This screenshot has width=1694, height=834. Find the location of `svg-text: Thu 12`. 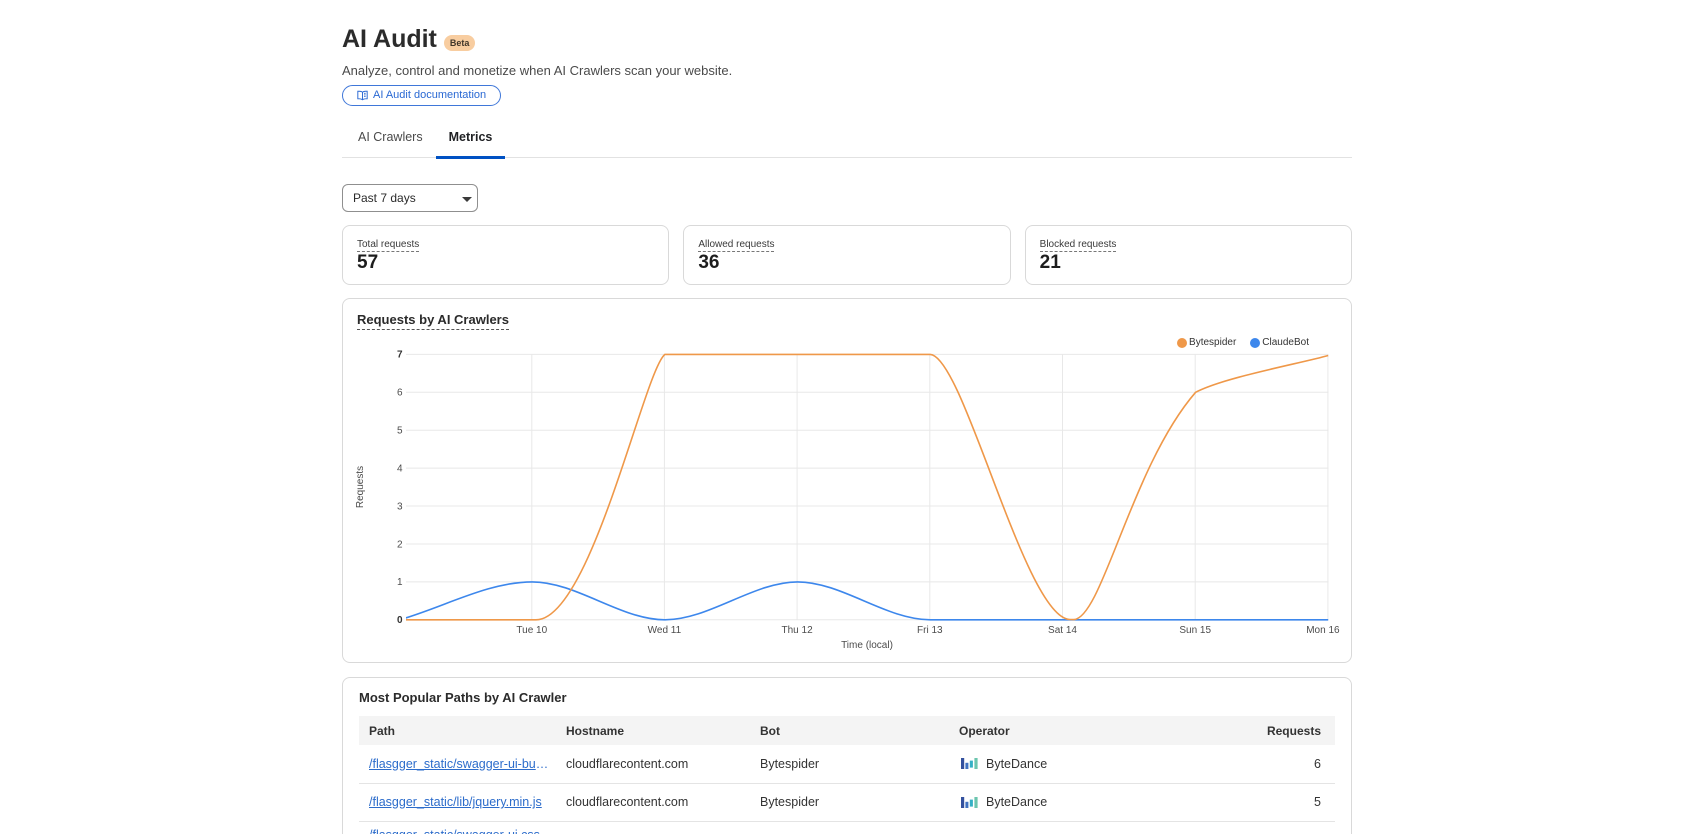

svg-text: Thu 12 is located at coordinates (798, 630).